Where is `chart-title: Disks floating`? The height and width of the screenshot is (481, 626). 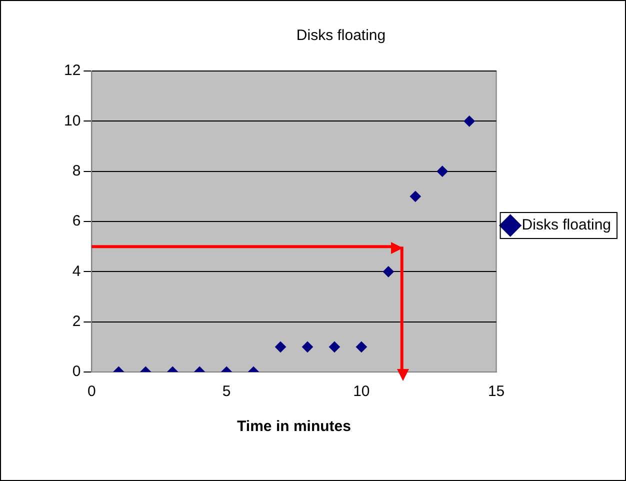
chart-title: Disks floating is located at coordinates (341, 35).